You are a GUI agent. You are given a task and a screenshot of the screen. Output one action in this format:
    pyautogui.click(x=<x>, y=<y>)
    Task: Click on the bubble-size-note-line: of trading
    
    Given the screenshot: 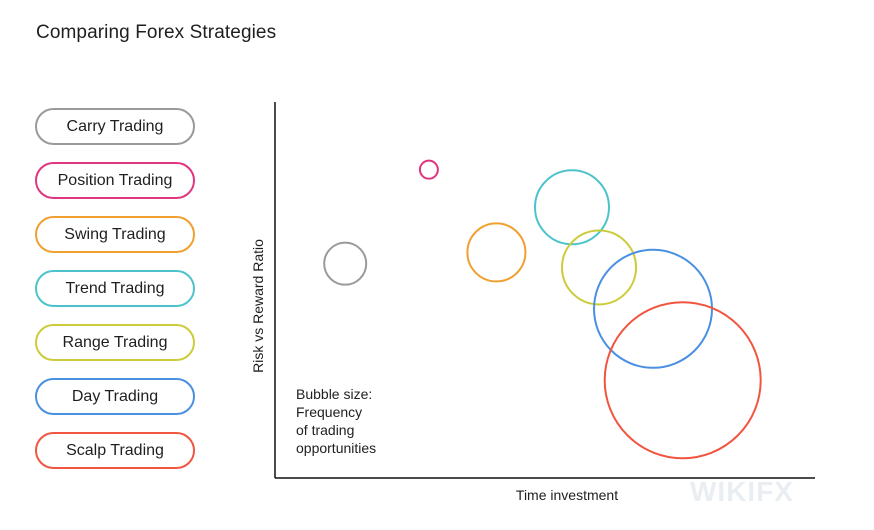 What is the action you would take?
    pyautogui.click(x=325, y=430)
    